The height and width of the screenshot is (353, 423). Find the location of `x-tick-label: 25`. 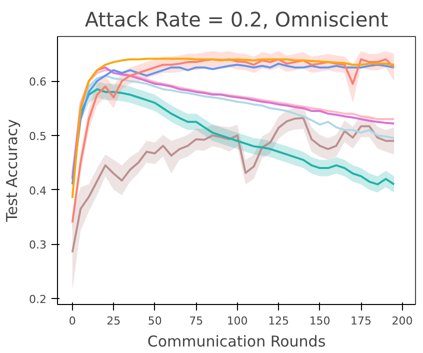

x-tick-label: 25 is located at coordinates (113, 321).